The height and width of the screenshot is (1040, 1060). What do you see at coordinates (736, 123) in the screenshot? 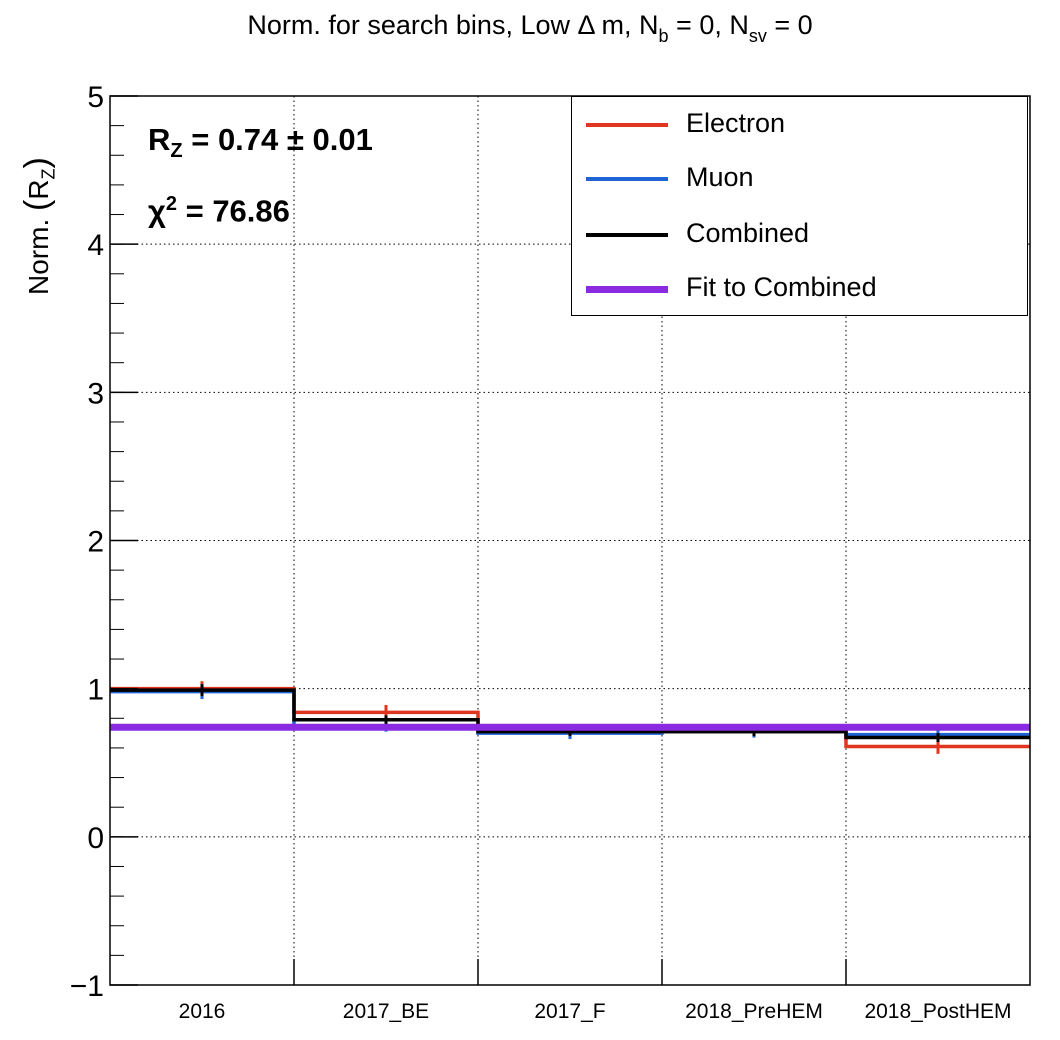
I see `legend-label-electron: Electron` at bounding box center [736, 123].